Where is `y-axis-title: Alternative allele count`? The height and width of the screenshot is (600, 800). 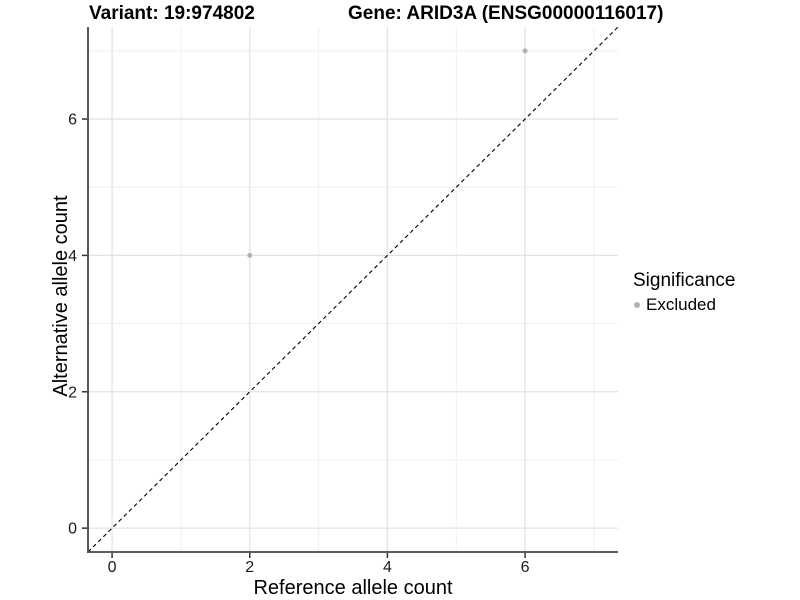 y-axis-title: Alternative allele count is located at coordinates (61, 296).